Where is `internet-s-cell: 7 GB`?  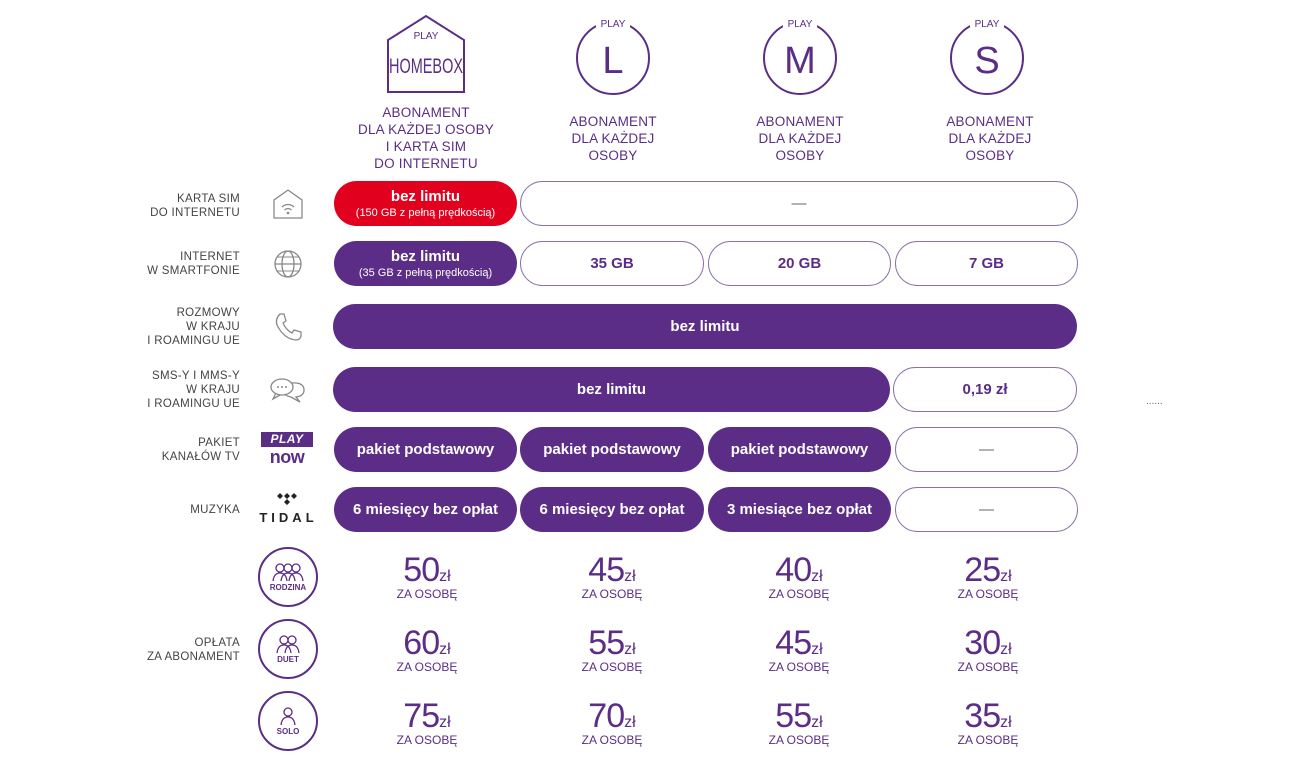
internet-s-cell: 7 GB is located at coordinates (986, 263).